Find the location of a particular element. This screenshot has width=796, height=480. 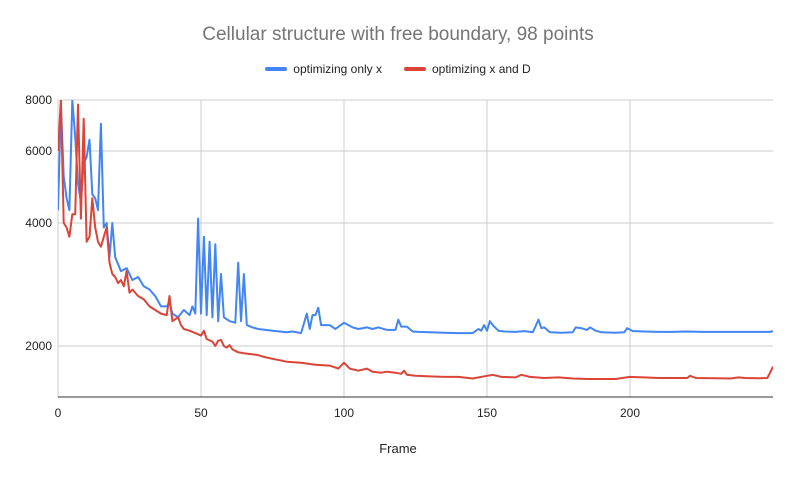

x-tick-label: 100 is located at coordinates (344, 413).